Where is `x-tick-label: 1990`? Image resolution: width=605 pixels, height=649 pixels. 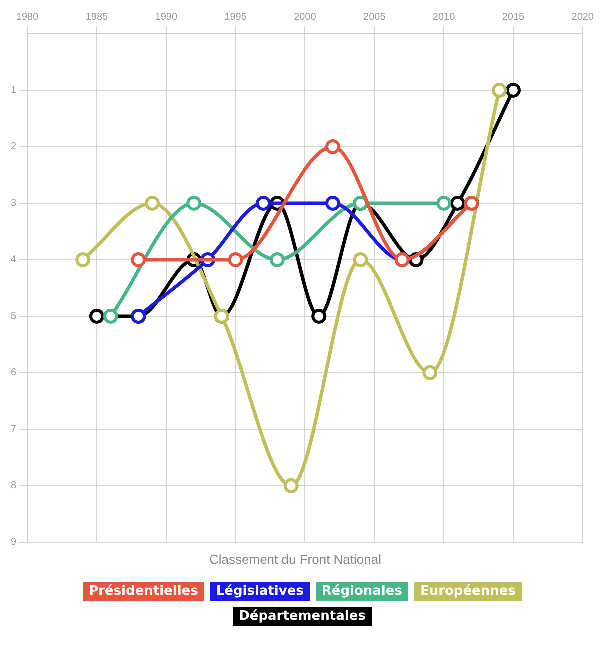
x-tick-label: 1990 is located at coordinates (166, 17).